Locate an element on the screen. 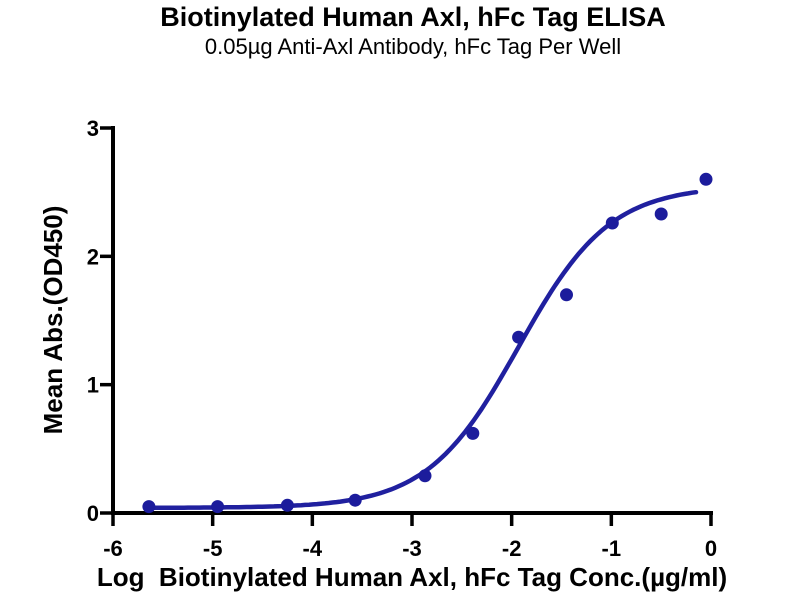 This screenshot has height=600, width=800. x-axis-tick-label: -3 is located at coordinates (412, 548).